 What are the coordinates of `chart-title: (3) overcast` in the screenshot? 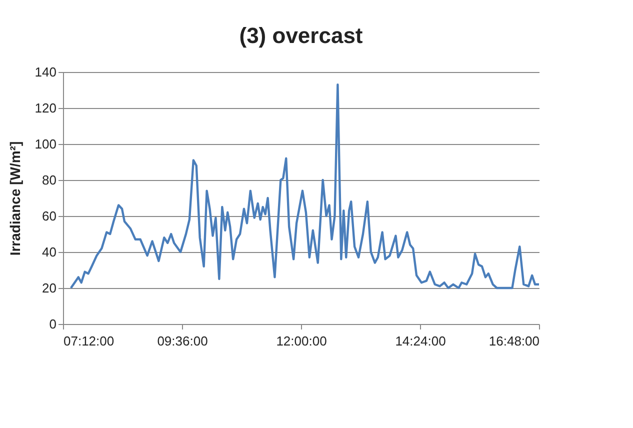 It's located at (301, 35).